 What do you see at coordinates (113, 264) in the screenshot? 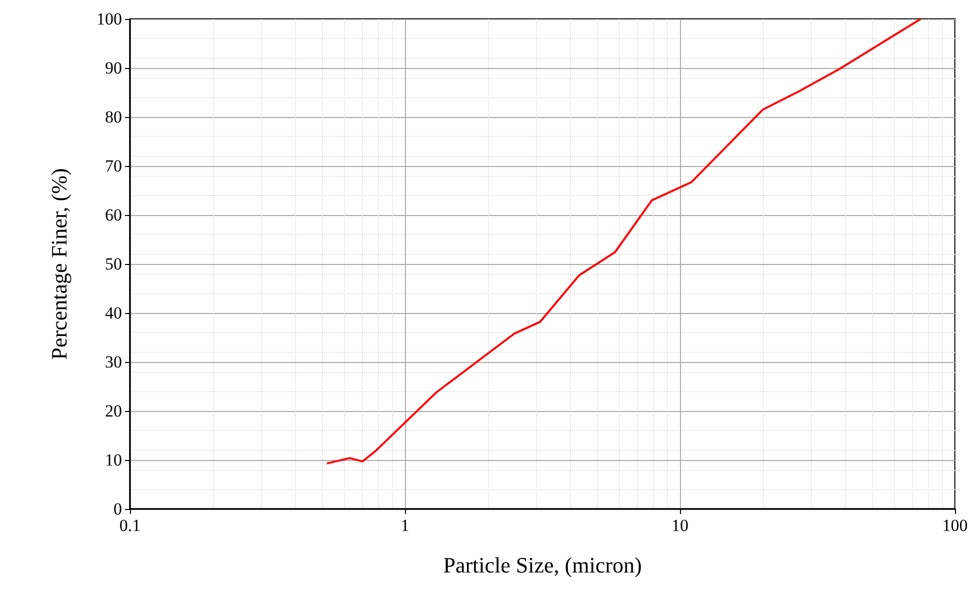
I see `y-tick-label: 50` at bounding box center [113, 264].